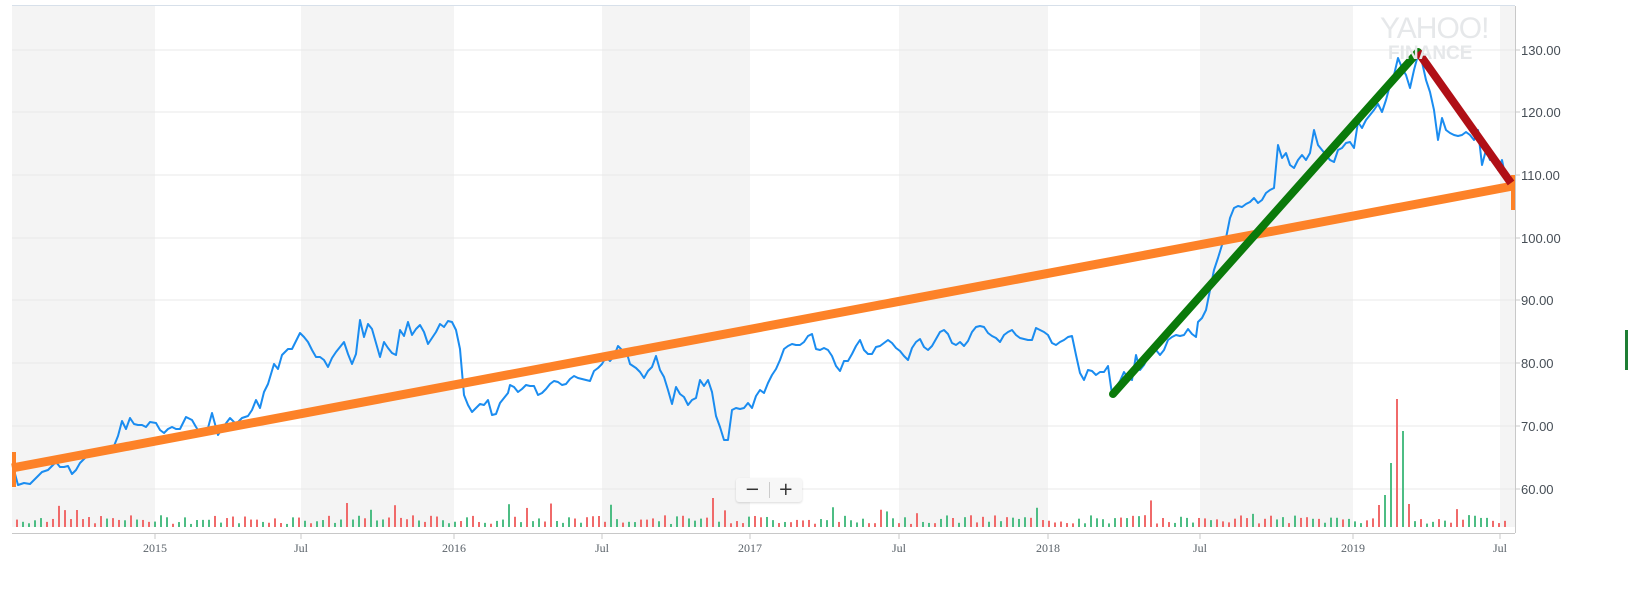 This screenshot has width=1633, height=590. Describe the element at coordinates (1048, 548) in the screenshot. I see `x-tick-label: 2018` at that location.